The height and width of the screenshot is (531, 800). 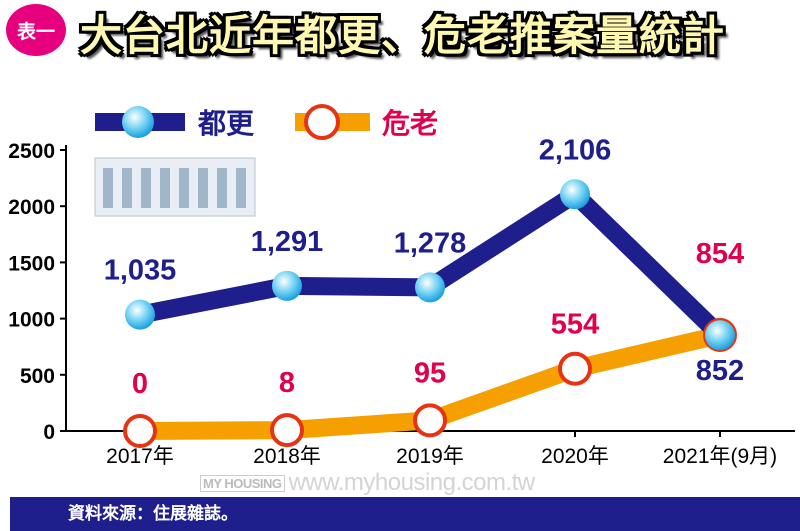 I want to click on legend-label-危老: 危老, so click(x=410, y=123).